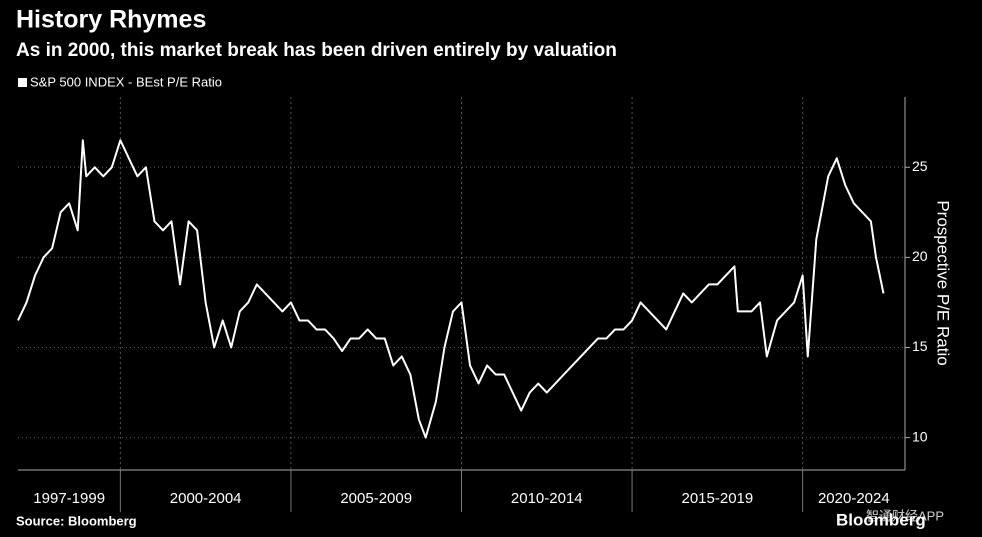  I want to click on y-tick-label: 25, so click(920, 166).